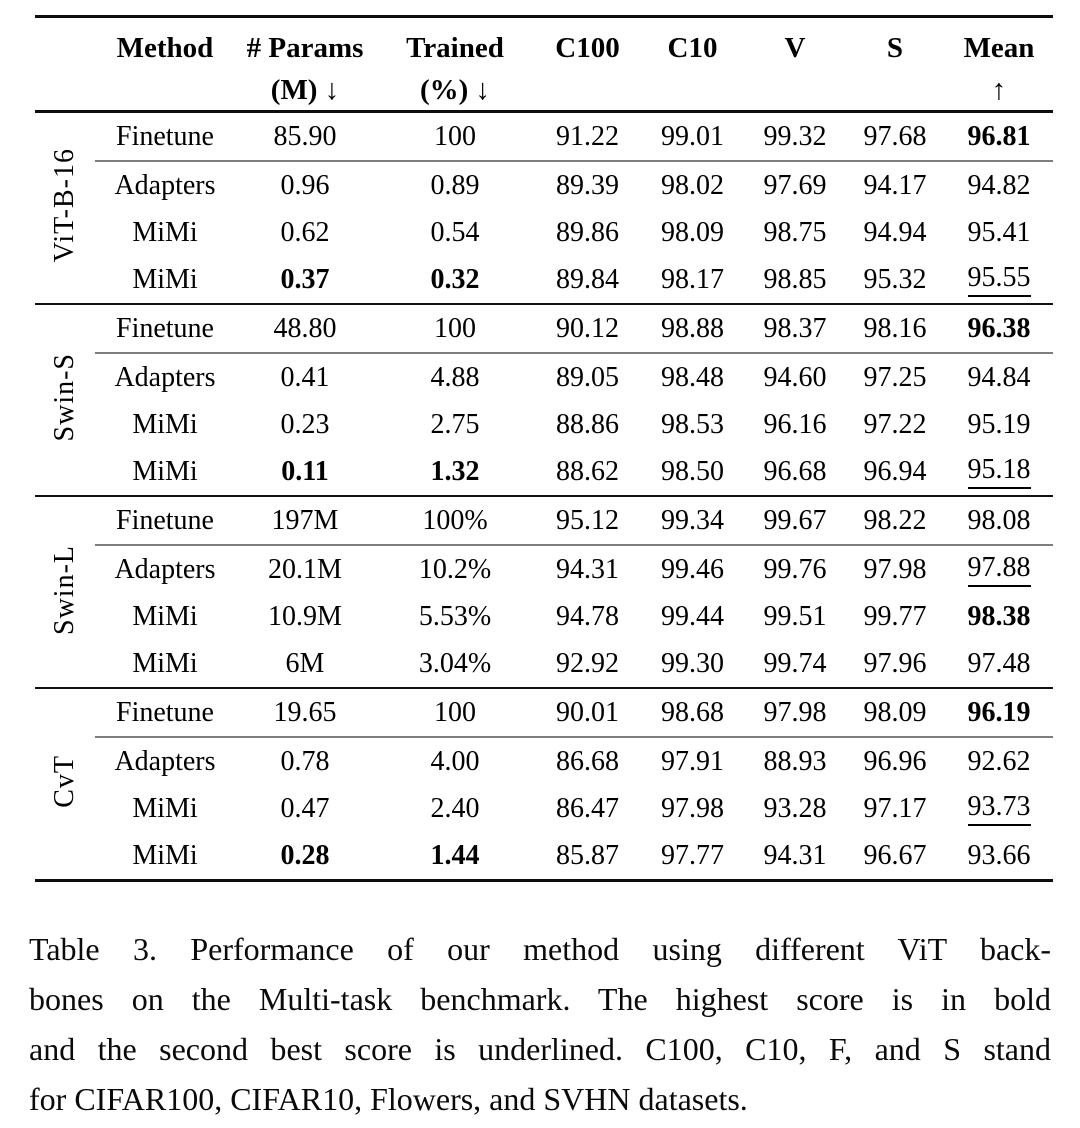 This screenshot has width=1080, height=1128. I want to click on table-row: MiMi 0.28 1.44 85.87 97.77 94.31 96.67 93.66, so click(544, 856).